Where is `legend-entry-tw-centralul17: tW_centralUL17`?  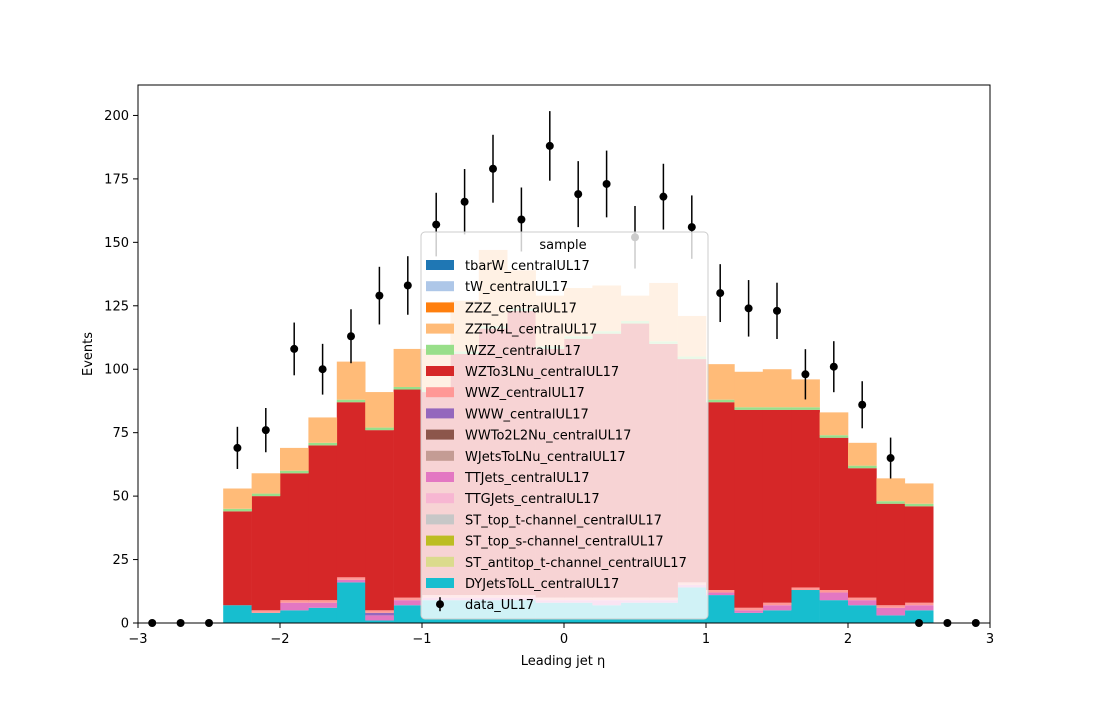 legend-entry-tw-centralul17: tW_centralUL17 is located at coordinates (497, 287).